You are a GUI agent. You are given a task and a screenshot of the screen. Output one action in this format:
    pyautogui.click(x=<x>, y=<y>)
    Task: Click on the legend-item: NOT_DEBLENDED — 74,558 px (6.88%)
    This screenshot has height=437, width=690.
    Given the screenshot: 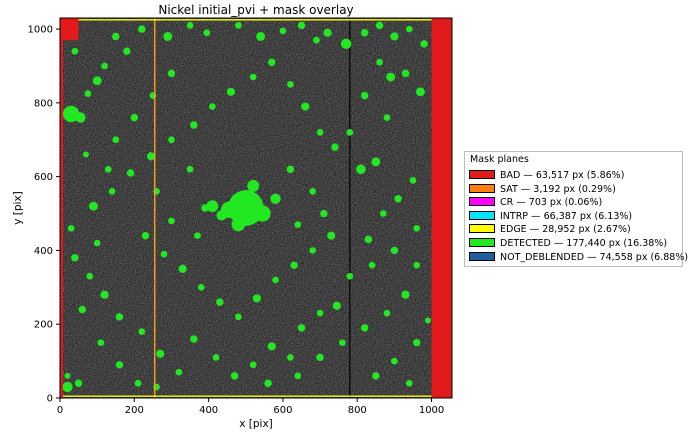 What is the action you would take?
    pyautogui.click(x=578, y=257)
    